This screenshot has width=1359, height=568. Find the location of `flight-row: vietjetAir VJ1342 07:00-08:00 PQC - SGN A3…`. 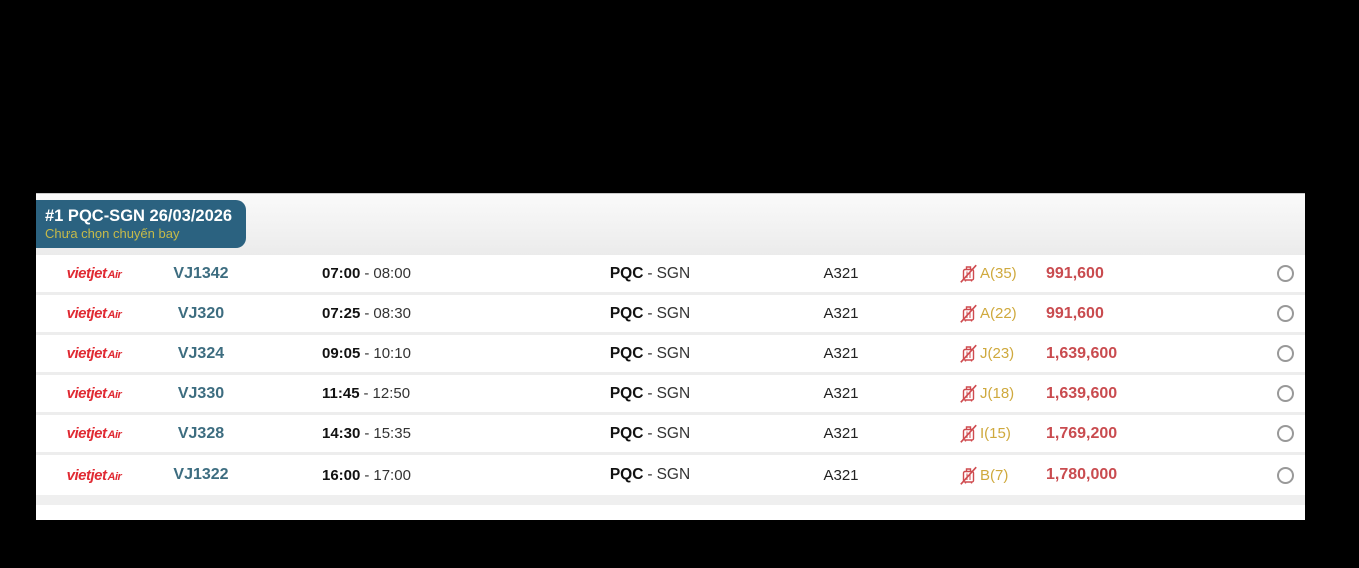

flight-row: vietjetAir VJ1342 07:00-08:00 PQC - SGN A3… is located at coordinates (670, 275).